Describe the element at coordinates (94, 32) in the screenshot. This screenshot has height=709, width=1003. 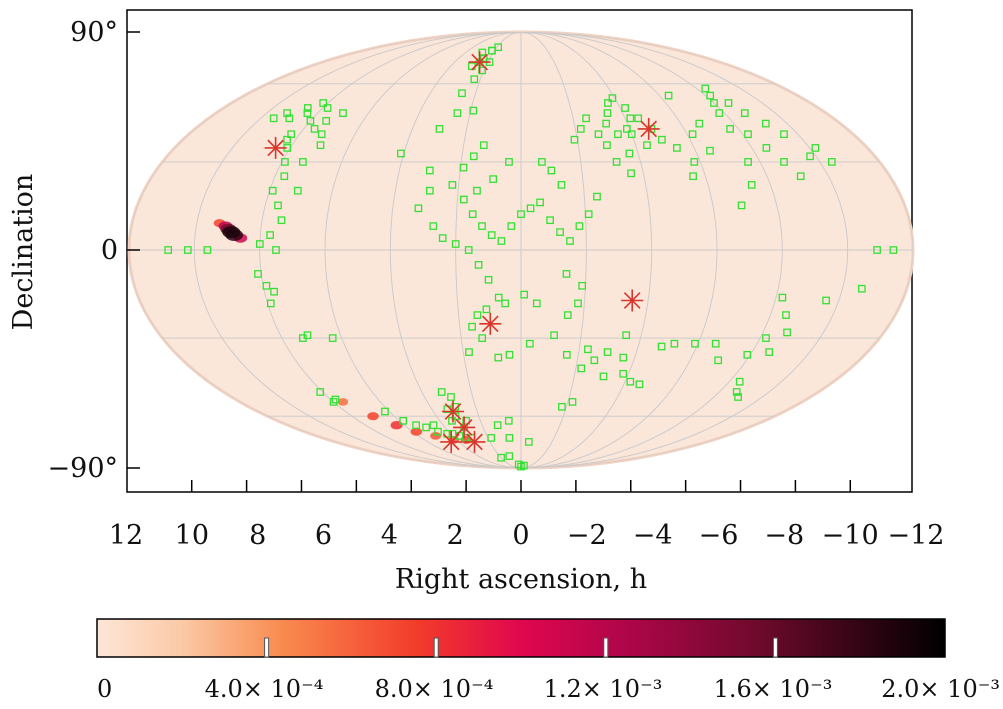
I see `y-tick-label: 90°` at that location.